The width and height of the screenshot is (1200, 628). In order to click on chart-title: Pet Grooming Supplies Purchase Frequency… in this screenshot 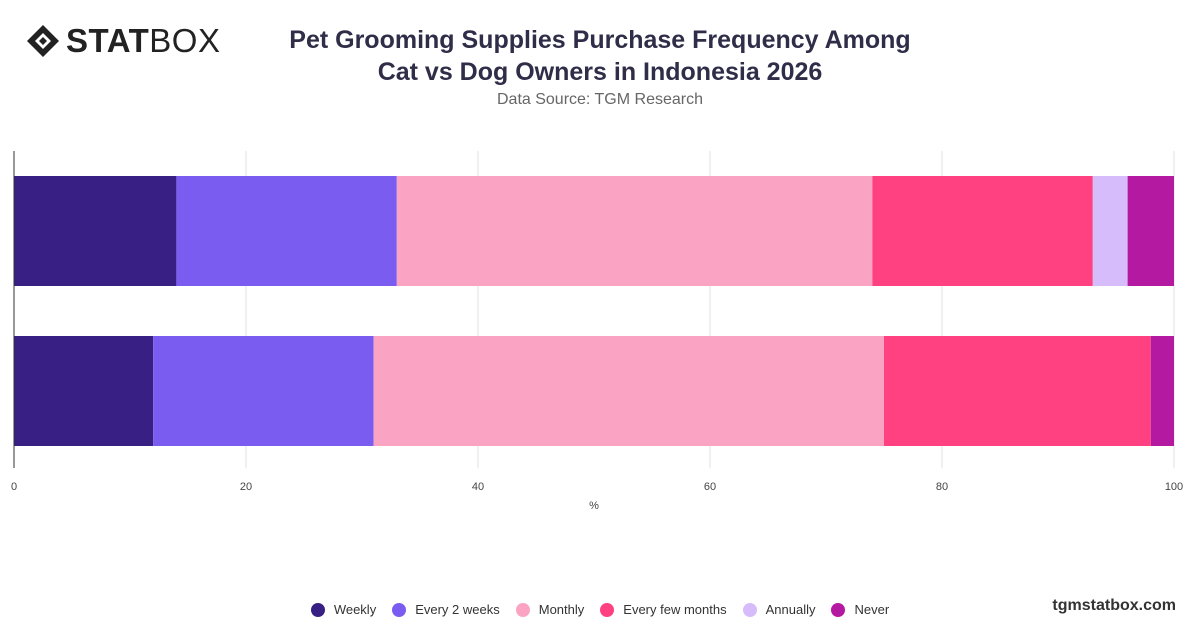, I will do `click(600, 56)`.